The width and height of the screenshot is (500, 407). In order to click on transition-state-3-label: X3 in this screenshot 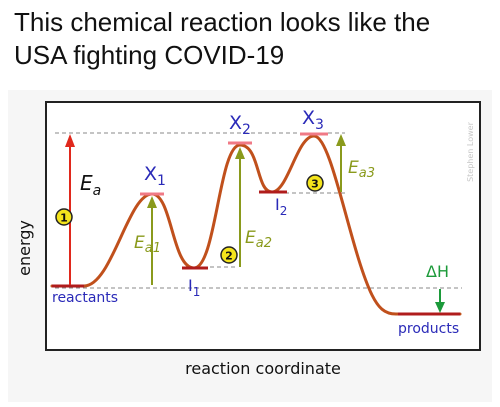, I will do `click(313, 120)`.